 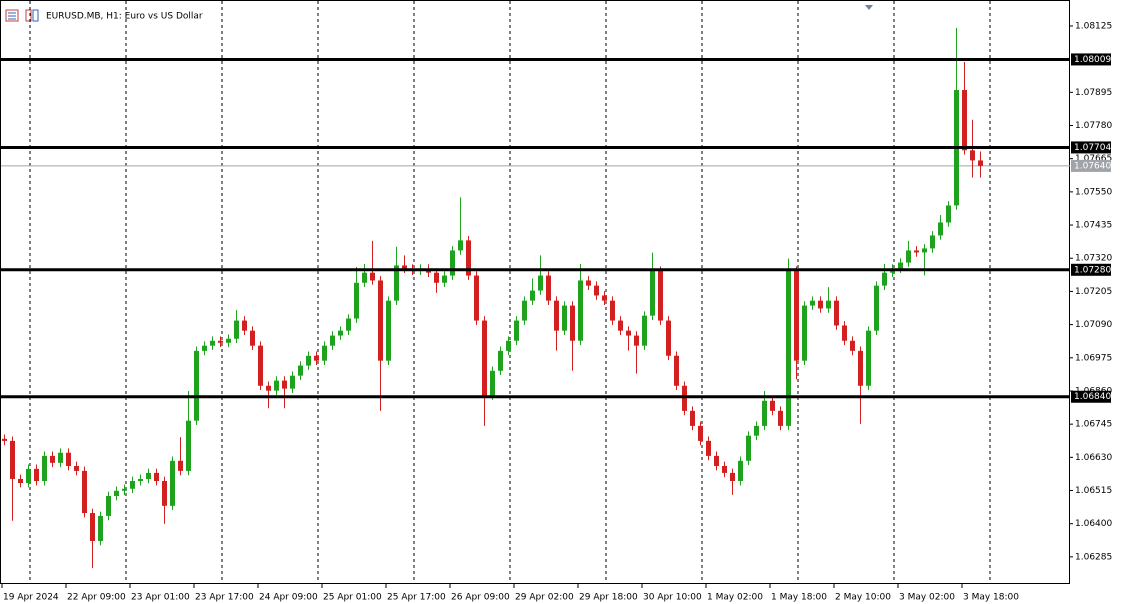 What do you see at coordinates (799, 598) in the screenshot?
I see `x-tick-label: 1 May 18:00` at bounding box center [799, 598].